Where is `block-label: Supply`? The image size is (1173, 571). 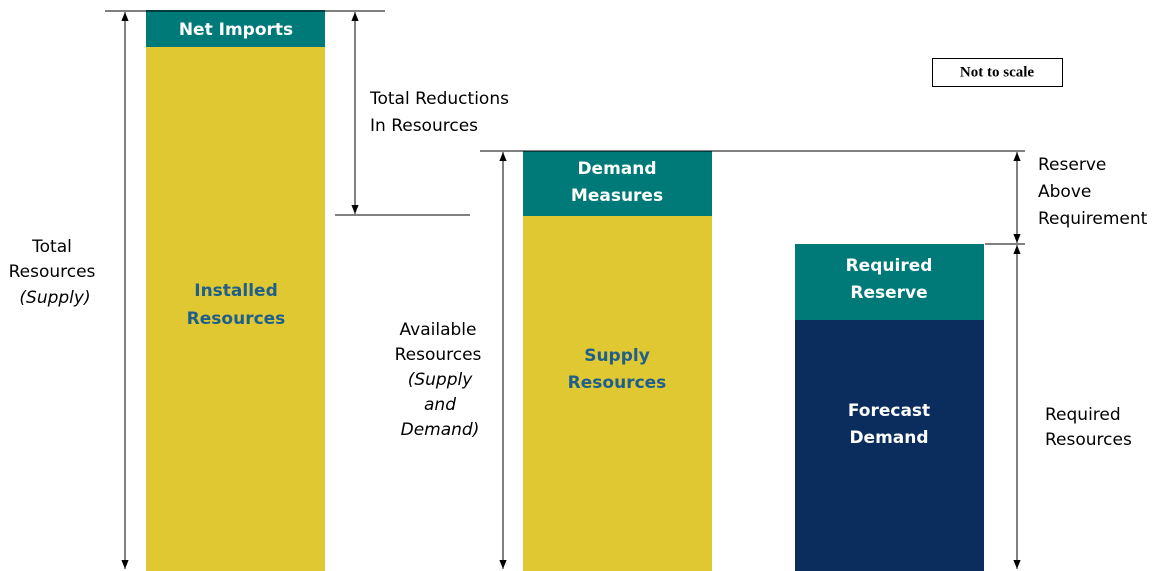 block-label: Supply is located at coordinates (617, 356).